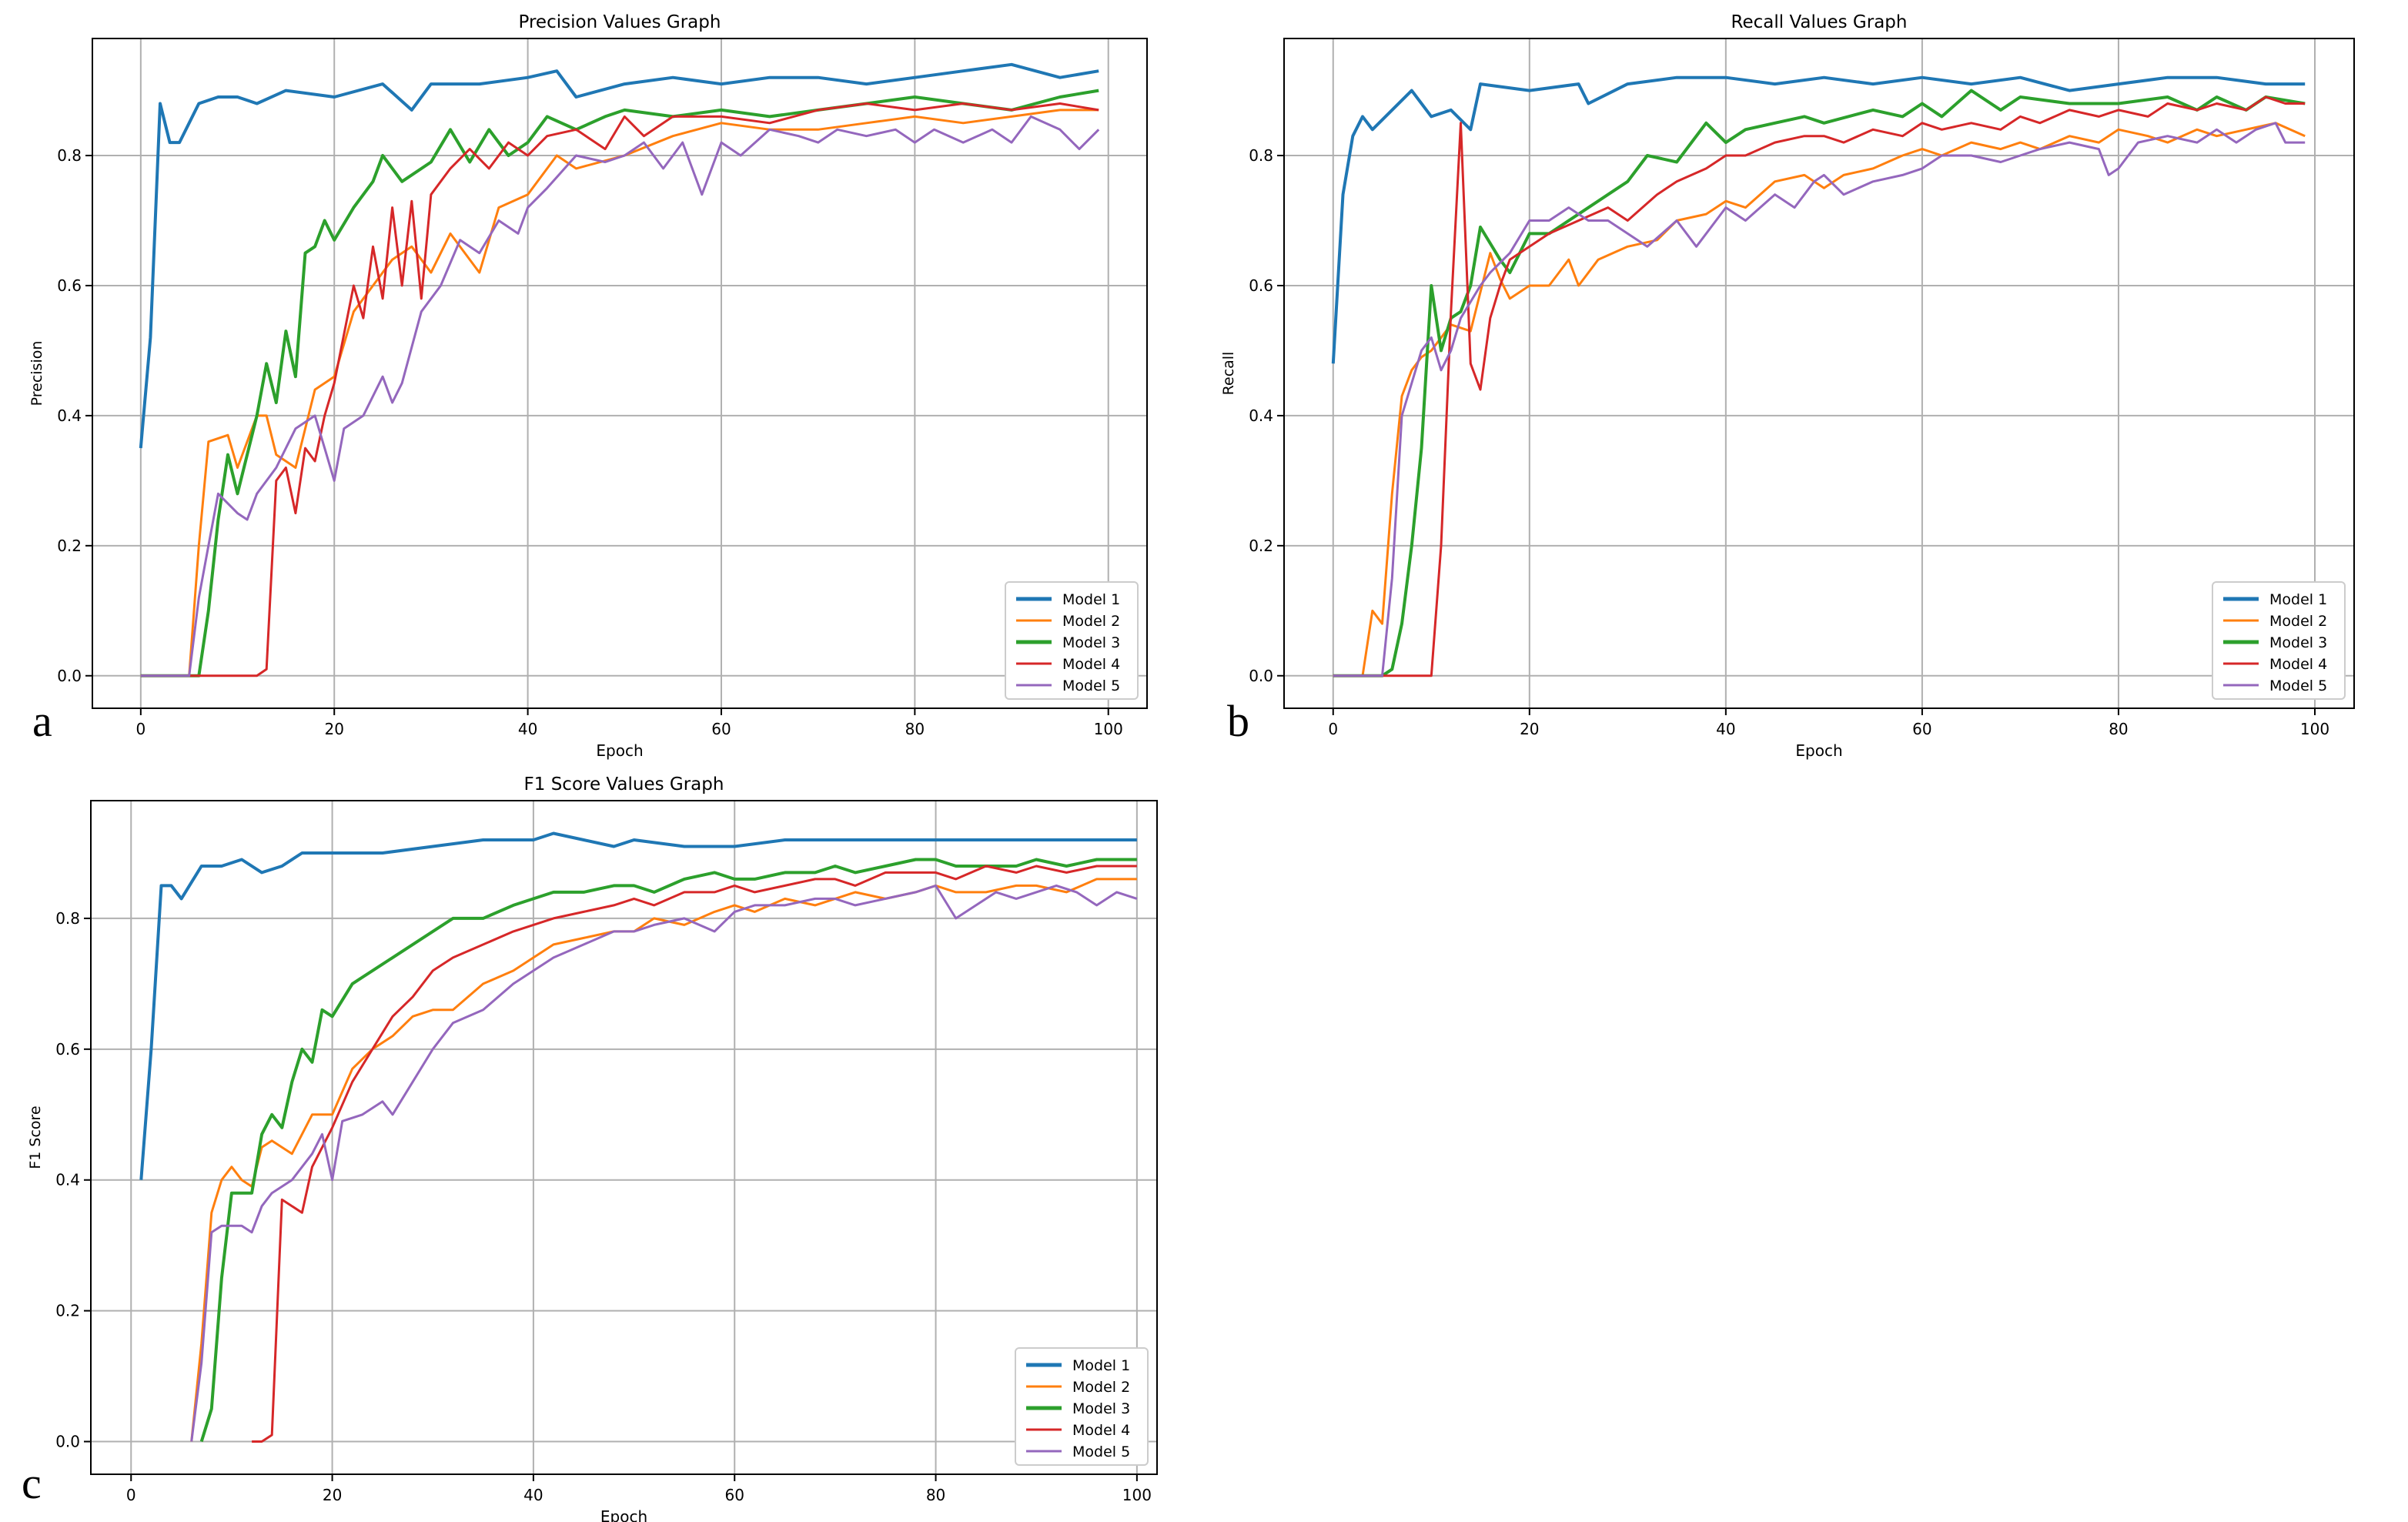 Image resolution: width=2408 pixels, height=1522 pixels. I want to click on recall-x-tick-label: 20, so click(1529, 729).